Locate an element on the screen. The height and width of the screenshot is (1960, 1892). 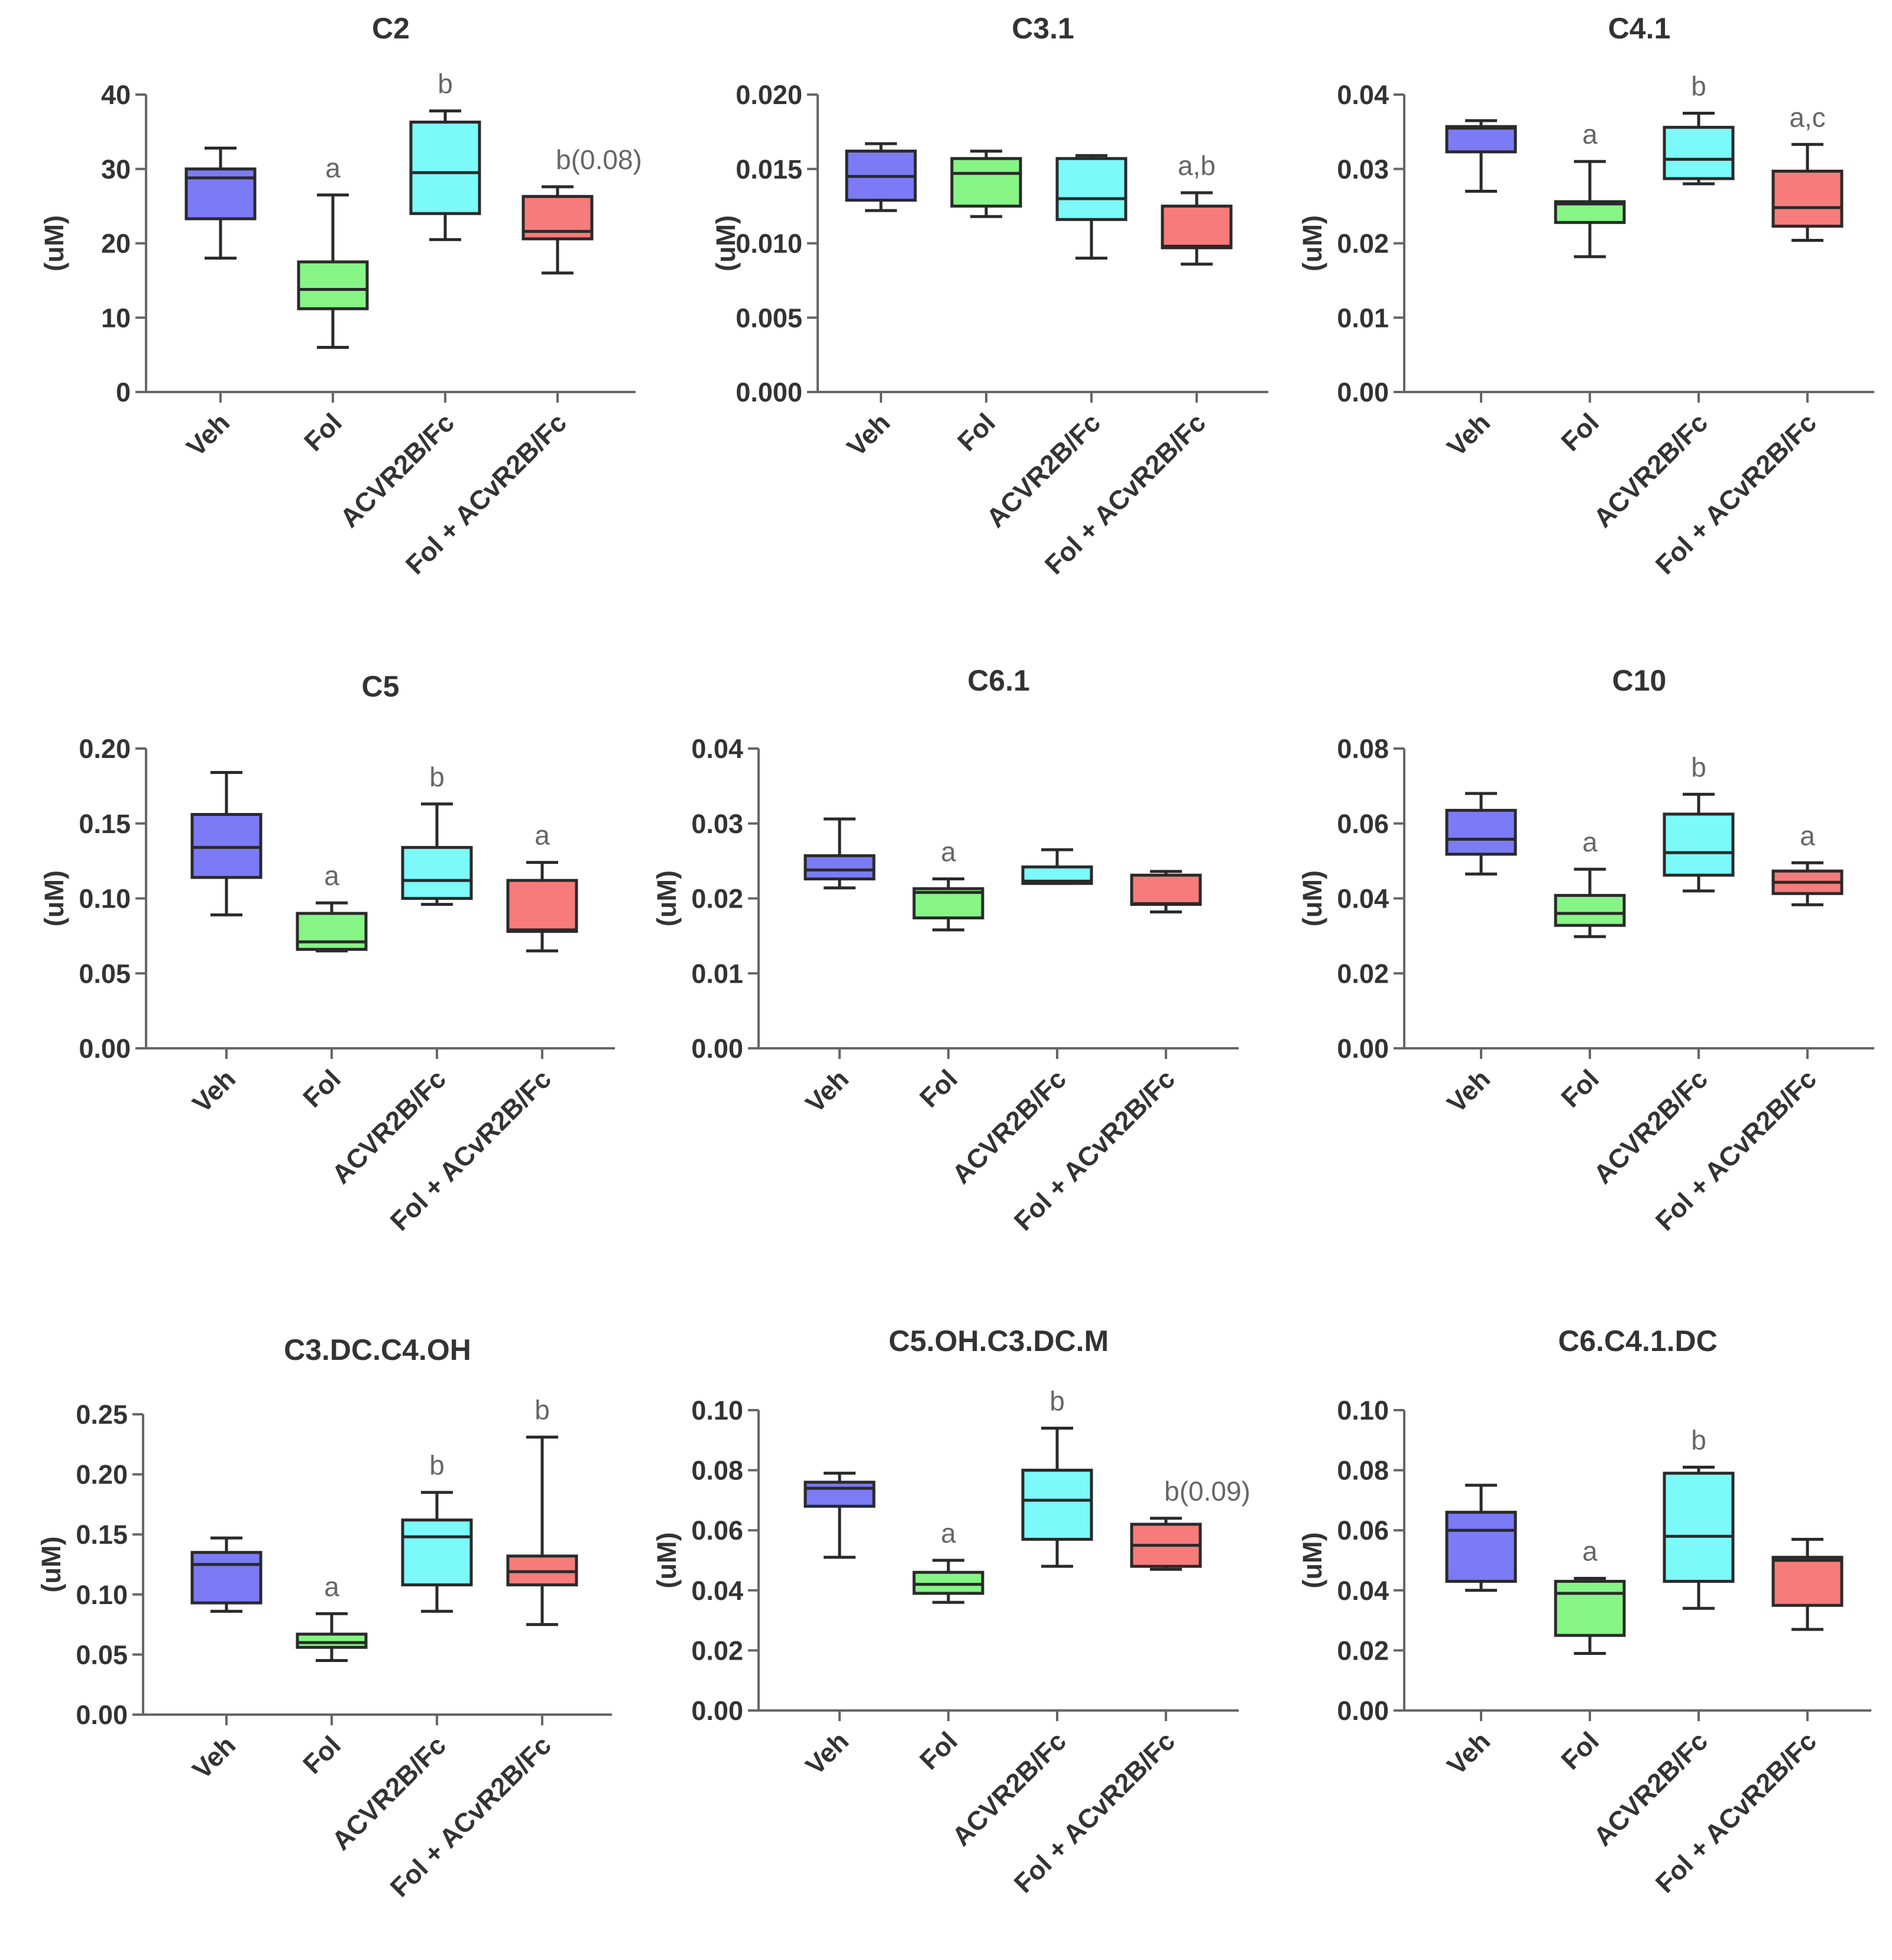
y-tick-label: 0 is located at coordinates (124, 392).